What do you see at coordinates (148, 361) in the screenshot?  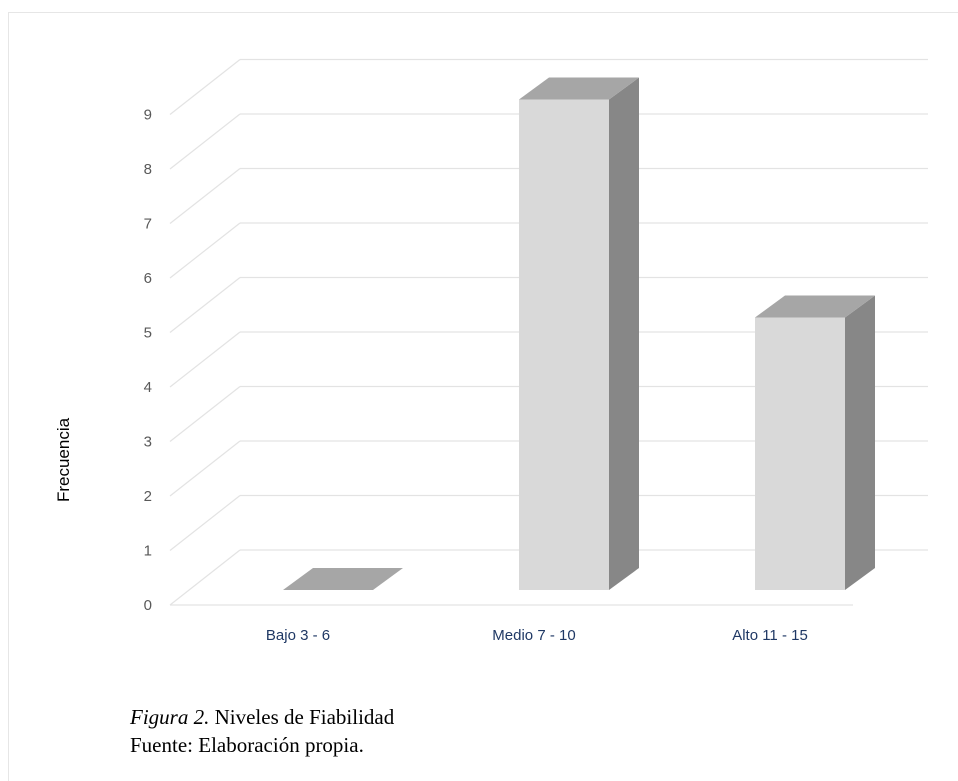 I see `y-tick-labels: 0 1 2 3 4 5 6 7 8 9` at bounding box center [148, 361].